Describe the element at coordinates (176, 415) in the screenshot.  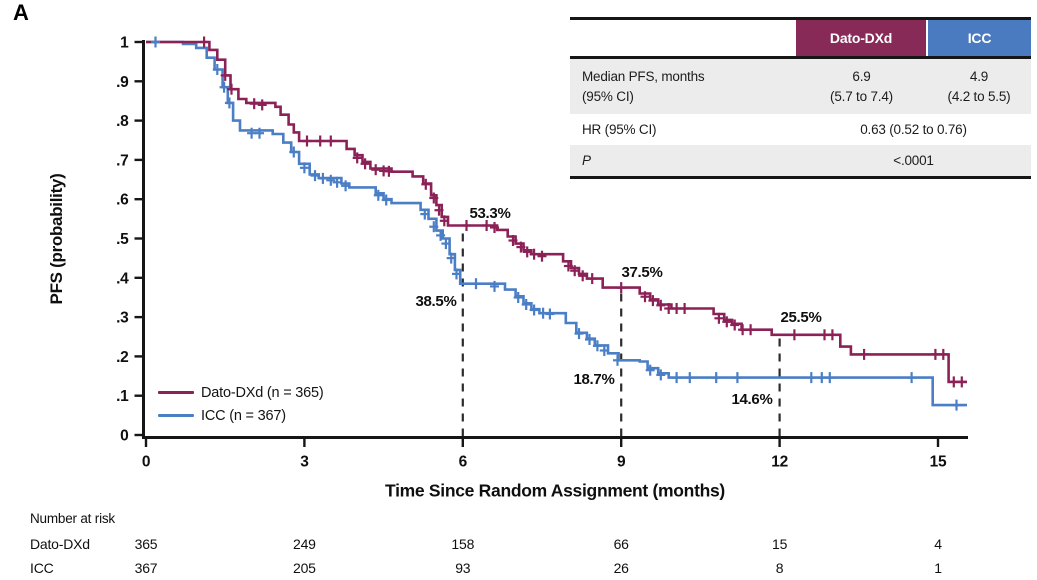
I see `legend-swatch-icc-icon` at that location.